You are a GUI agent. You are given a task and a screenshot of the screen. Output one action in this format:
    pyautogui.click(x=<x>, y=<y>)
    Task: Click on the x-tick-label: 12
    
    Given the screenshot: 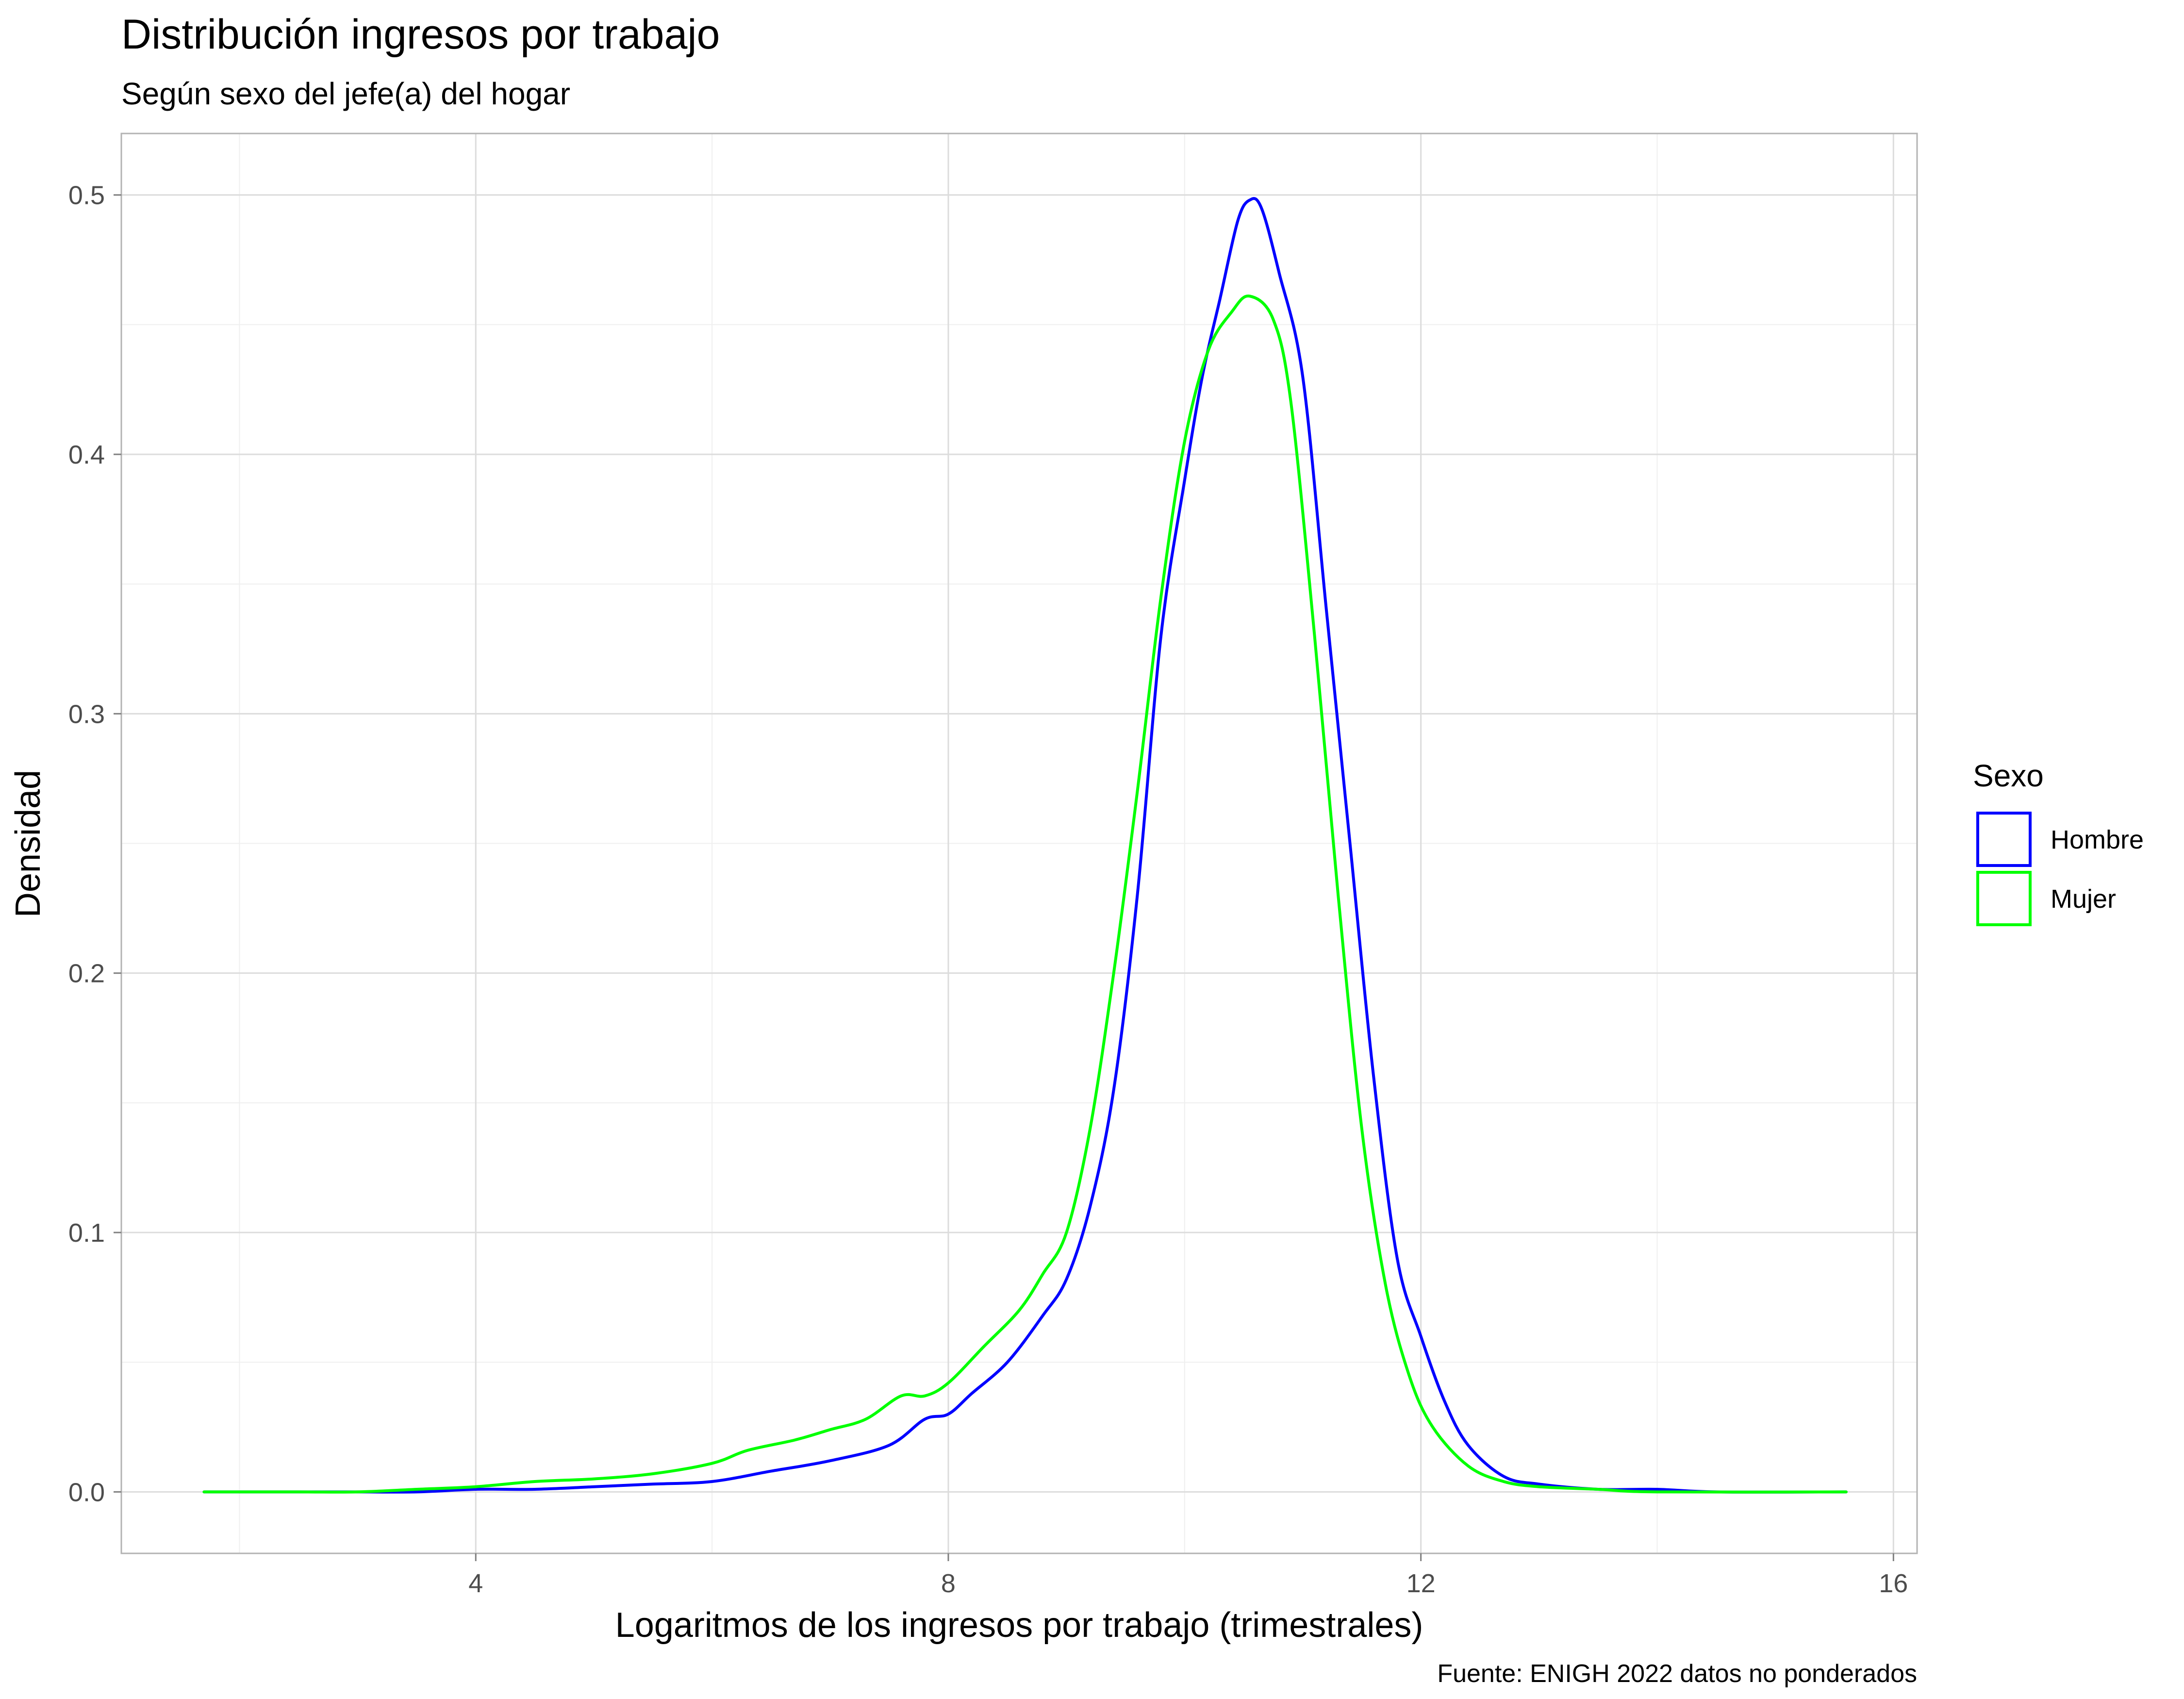 What is the action you would take?
    pyautogui.click(x=1421, y=1583)
    